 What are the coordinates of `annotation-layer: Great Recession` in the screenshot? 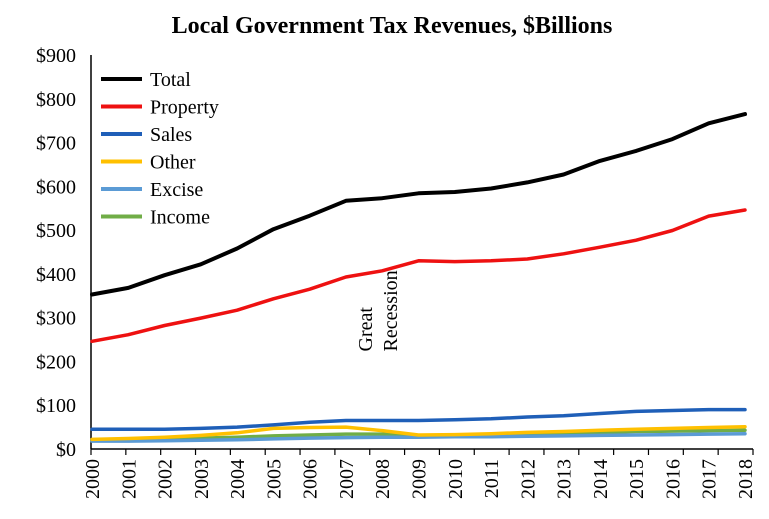 It's located at (378, 310).